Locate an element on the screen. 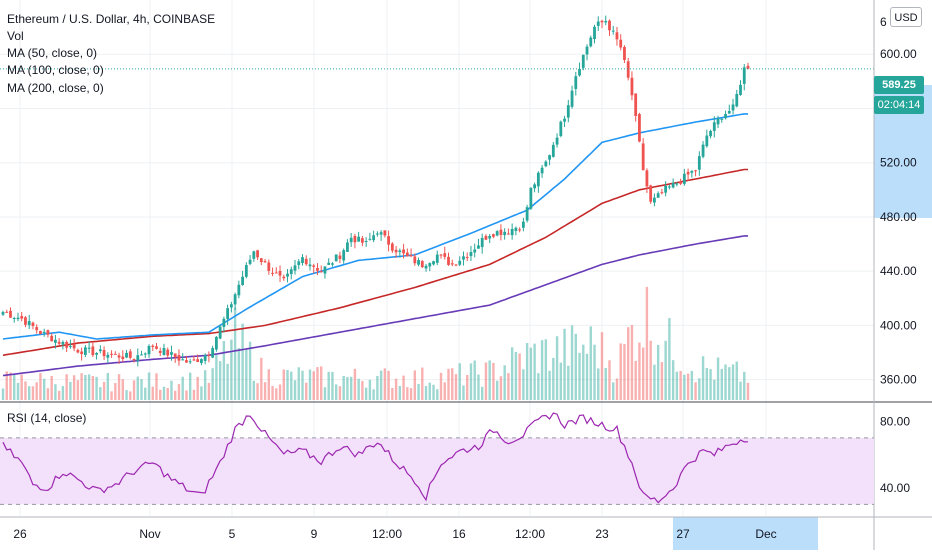  currency-button: USD is located at coordinates (906, 17).